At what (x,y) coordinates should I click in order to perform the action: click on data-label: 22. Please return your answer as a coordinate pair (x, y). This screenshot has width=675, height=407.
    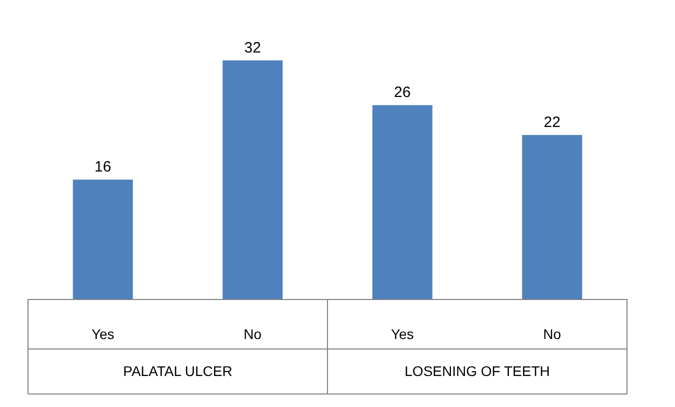
    Looking at the image, I should click on (552, 122).